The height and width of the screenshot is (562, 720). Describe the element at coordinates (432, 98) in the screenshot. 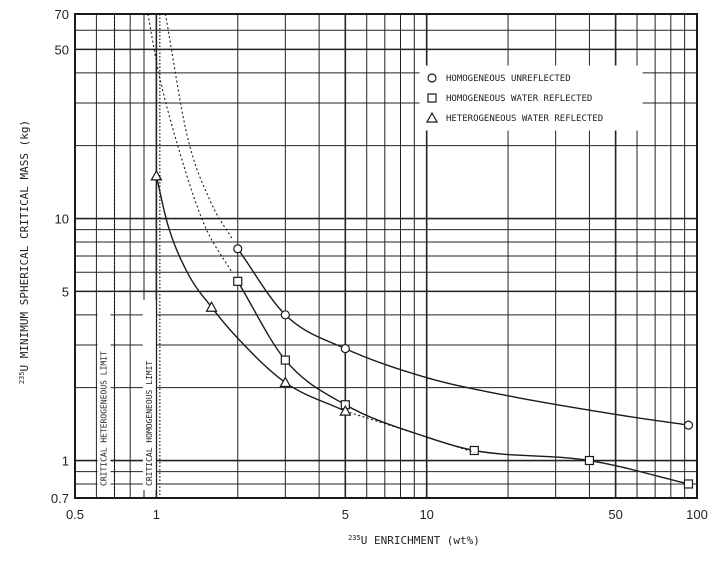

I see `legend-marker-square` at that location.